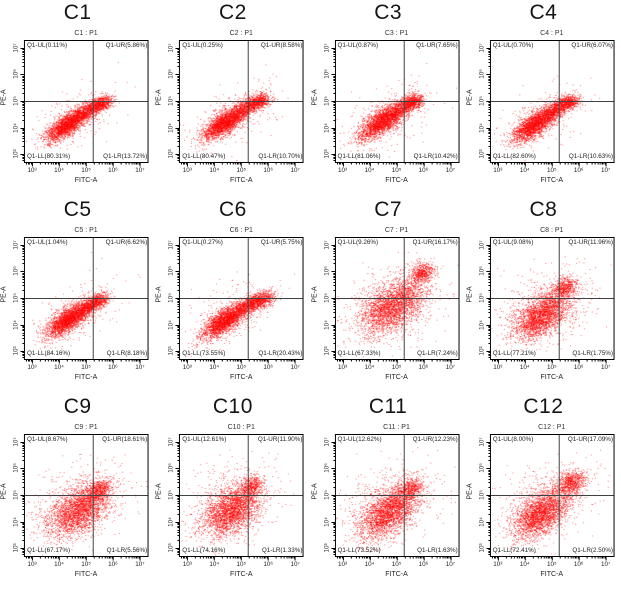 This screenshot has width=621, height=591. I want to click on quadrant-label-lr: Q1-LR(10.42%), so click(435, 156).